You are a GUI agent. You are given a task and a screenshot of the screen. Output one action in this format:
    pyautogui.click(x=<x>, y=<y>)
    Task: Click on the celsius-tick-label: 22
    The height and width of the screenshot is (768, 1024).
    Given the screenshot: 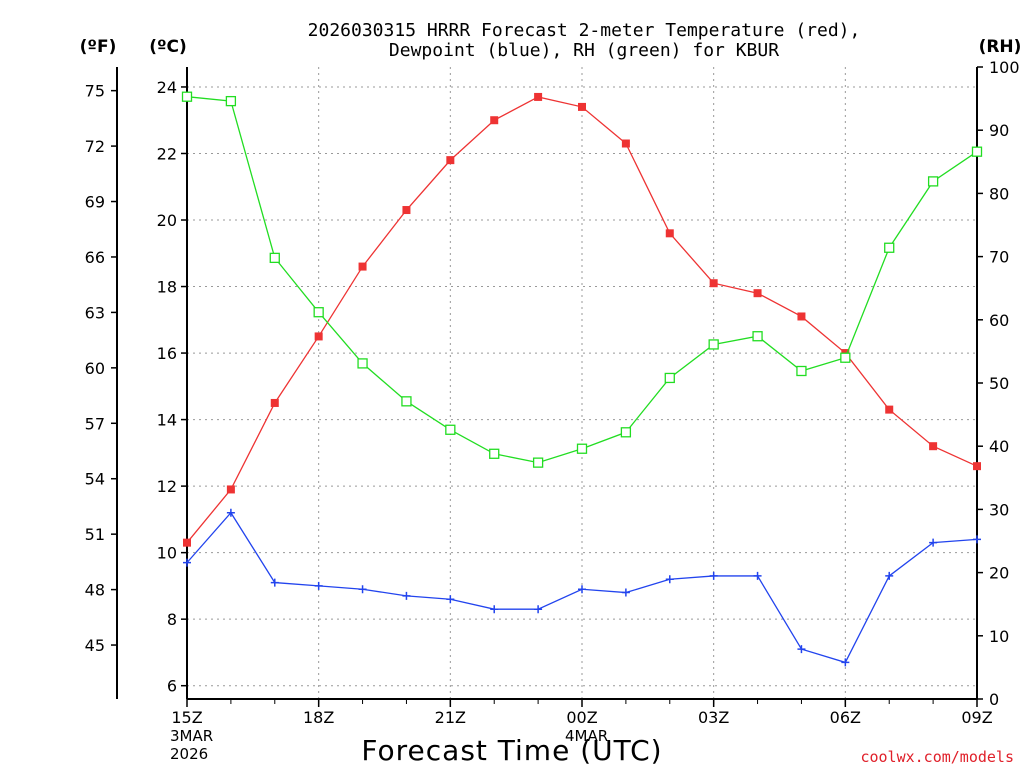 What is the action you would take?
    pyautogui.click(x=167, y=153)
    